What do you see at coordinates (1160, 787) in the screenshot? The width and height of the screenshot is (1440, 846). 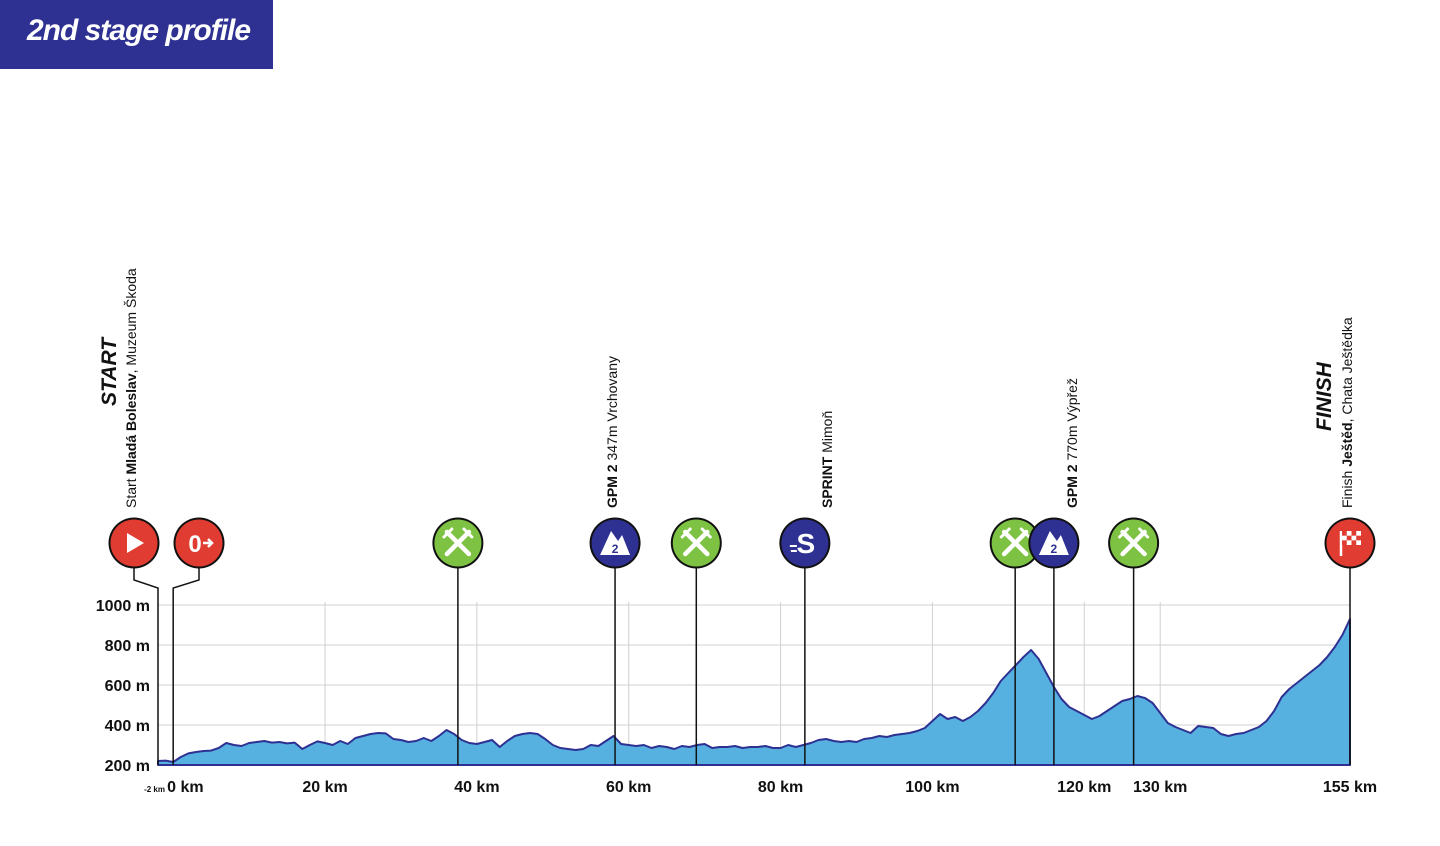 I see `x-tick-label: 130 km` at bounding box center [1160, 787].